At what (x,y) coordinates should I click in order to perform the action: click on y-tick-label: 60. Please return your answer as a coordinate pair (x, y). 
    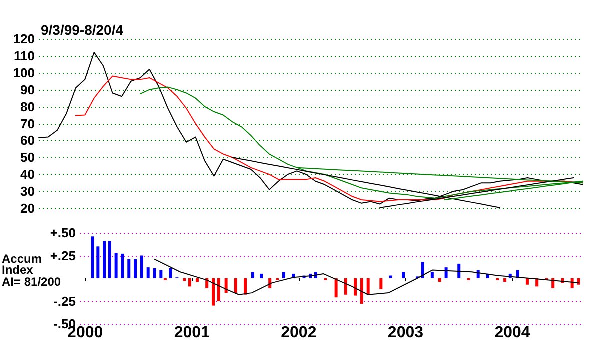
    Looking at the image, I should click on (27, 140).